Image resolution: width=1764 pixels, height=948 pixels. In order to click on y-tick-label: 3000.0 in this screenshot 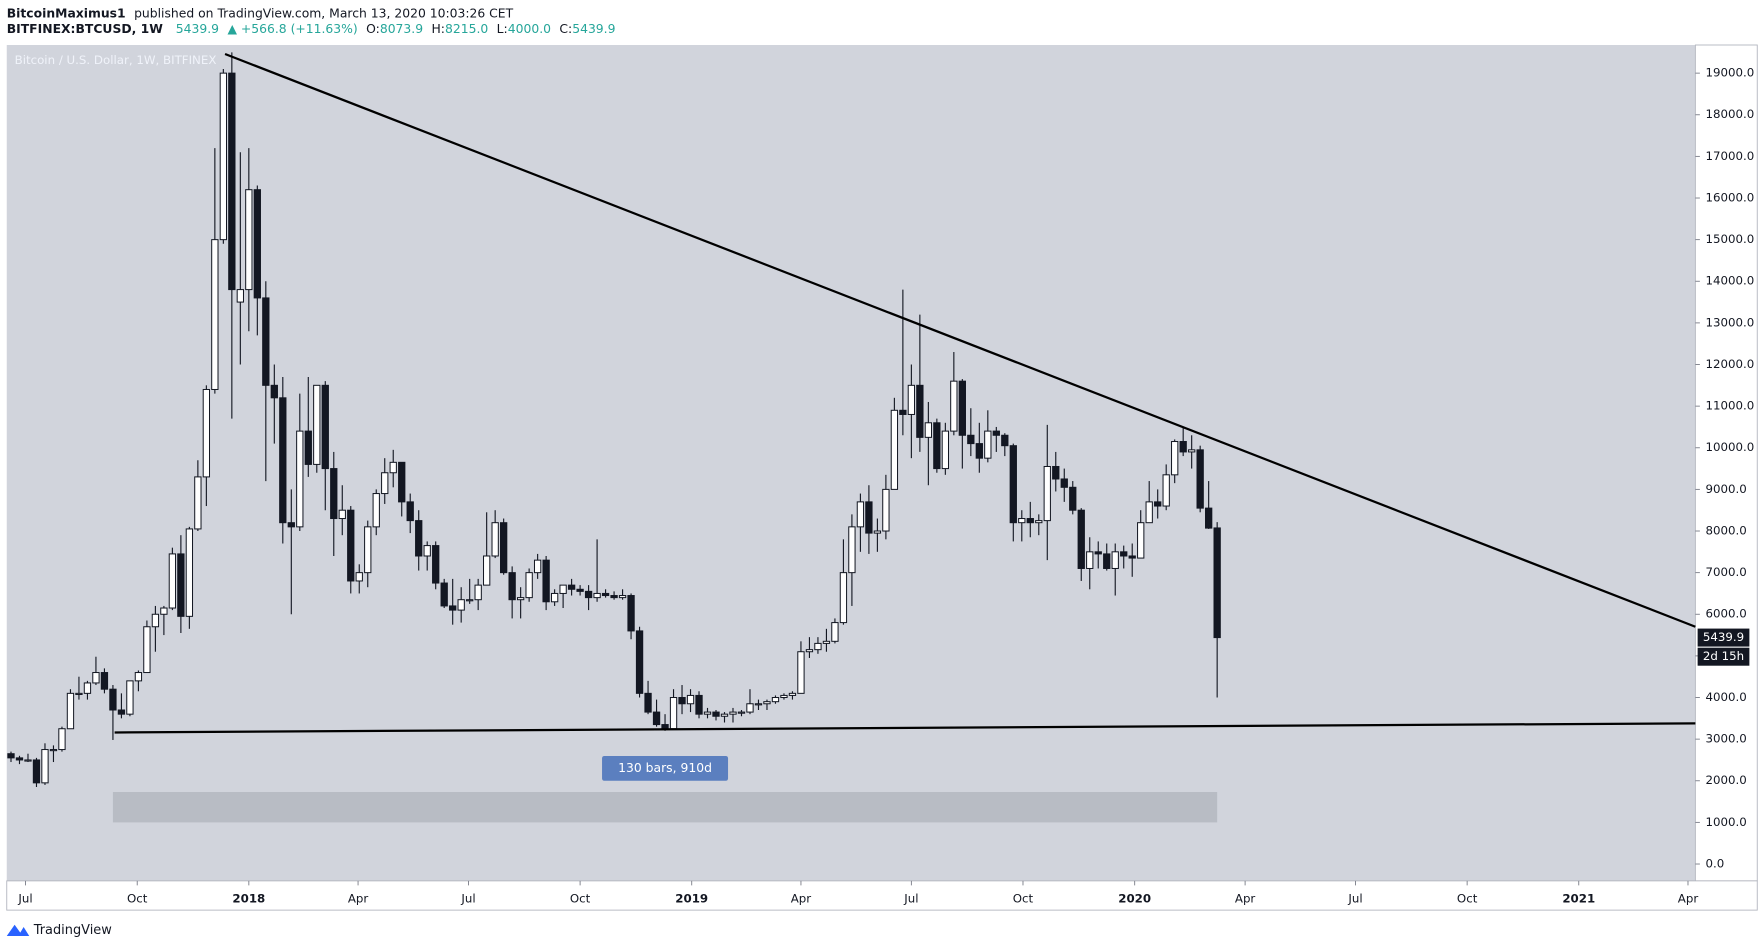, I will do `click(1726, 739)`.